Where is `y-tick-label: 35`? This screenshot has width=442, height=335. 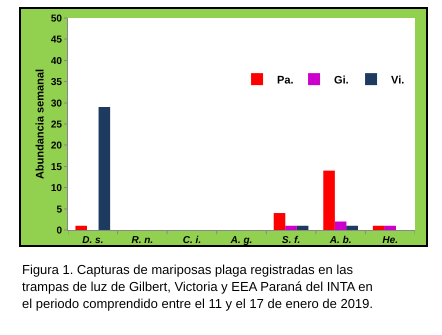 y-tick-label: 35 is located at coordinates (56, 82).